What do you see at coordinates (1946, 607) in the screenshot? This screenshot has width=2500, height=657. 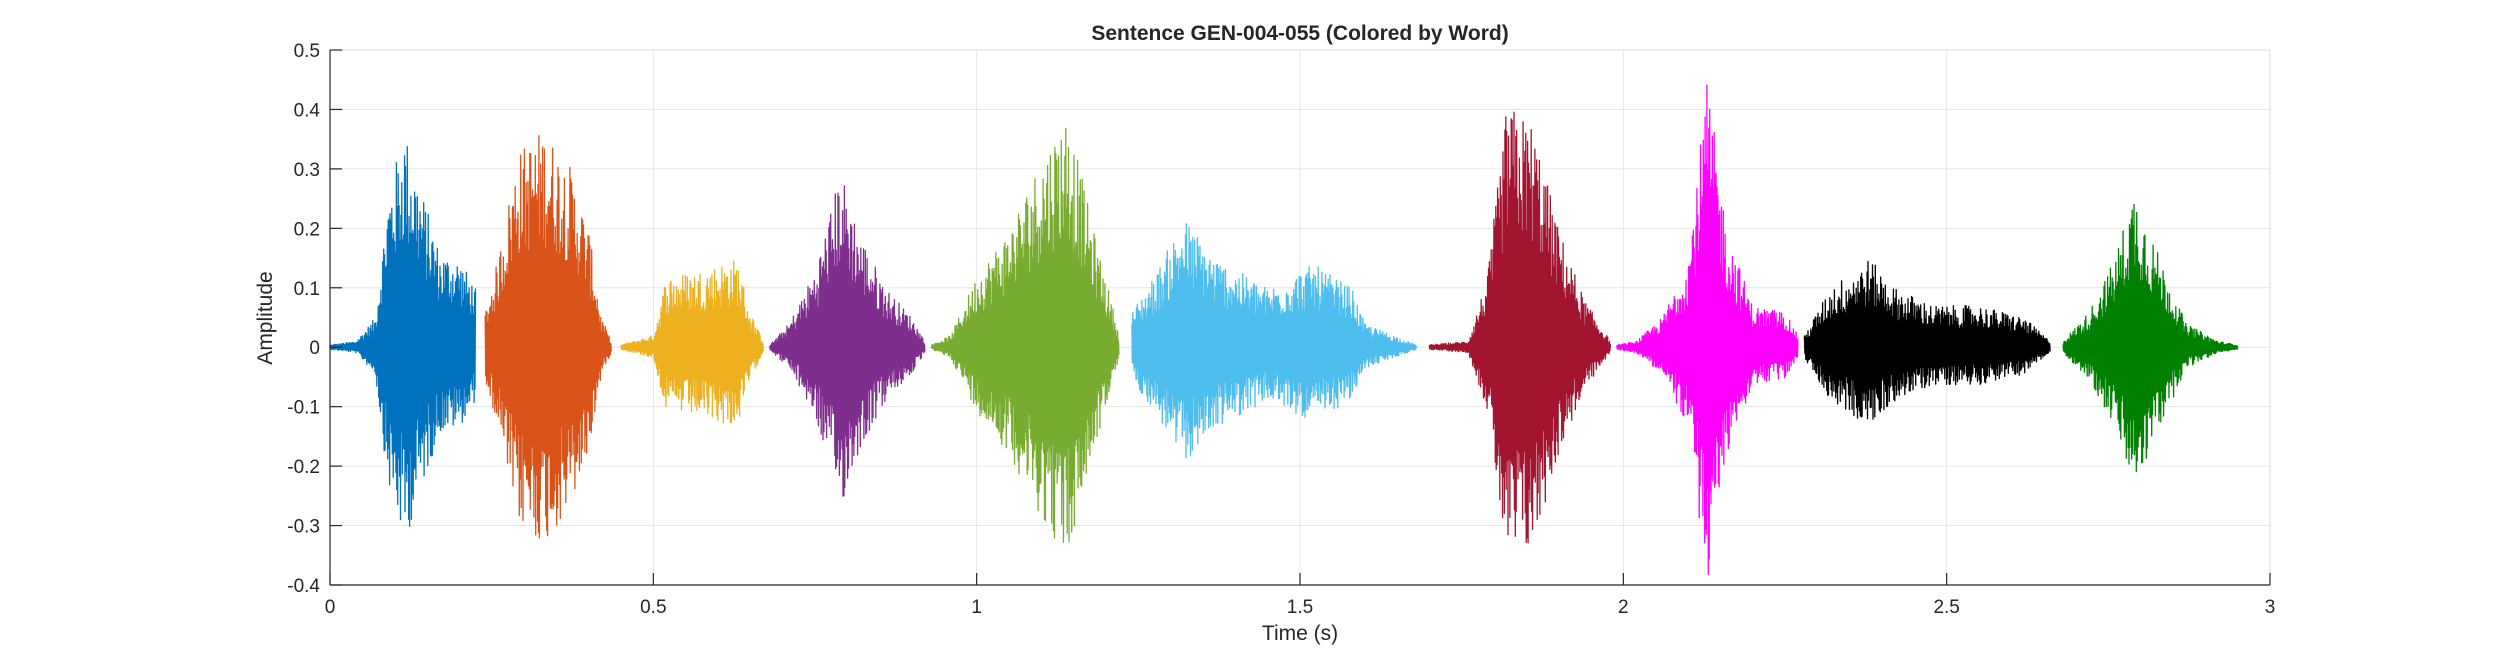 I see `x-tick-label: 2.5` at bounding box center [1946, 607].